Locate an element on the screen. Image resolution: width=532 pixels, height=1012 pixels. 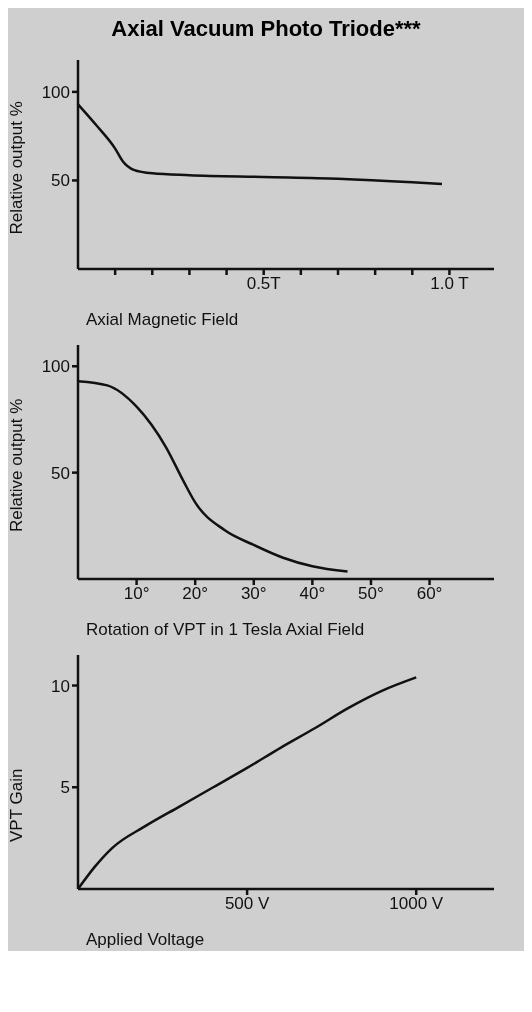
x-axis-title: Rotation of VPT in 1 Tesla Axial Field is located at coordinates (225, 629).